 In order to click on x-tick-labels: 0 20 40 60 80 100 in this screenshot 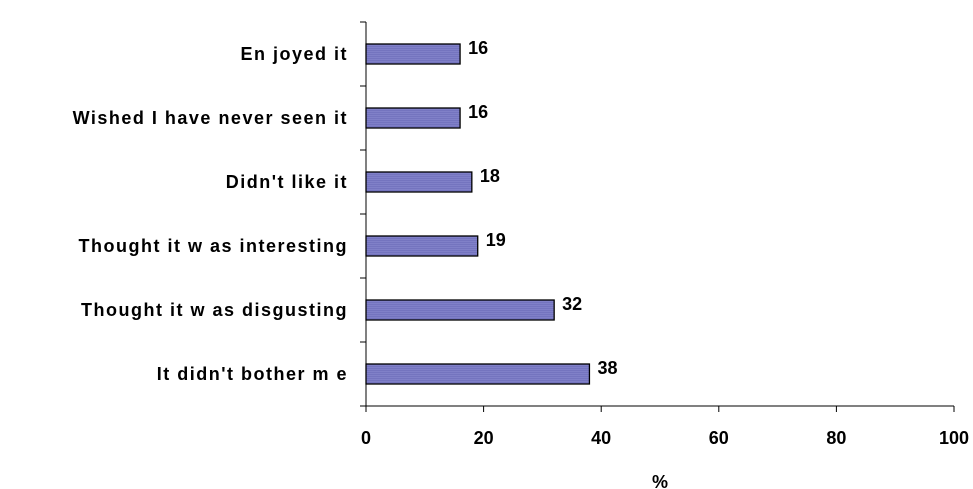, I will do `click(665, 438)`.